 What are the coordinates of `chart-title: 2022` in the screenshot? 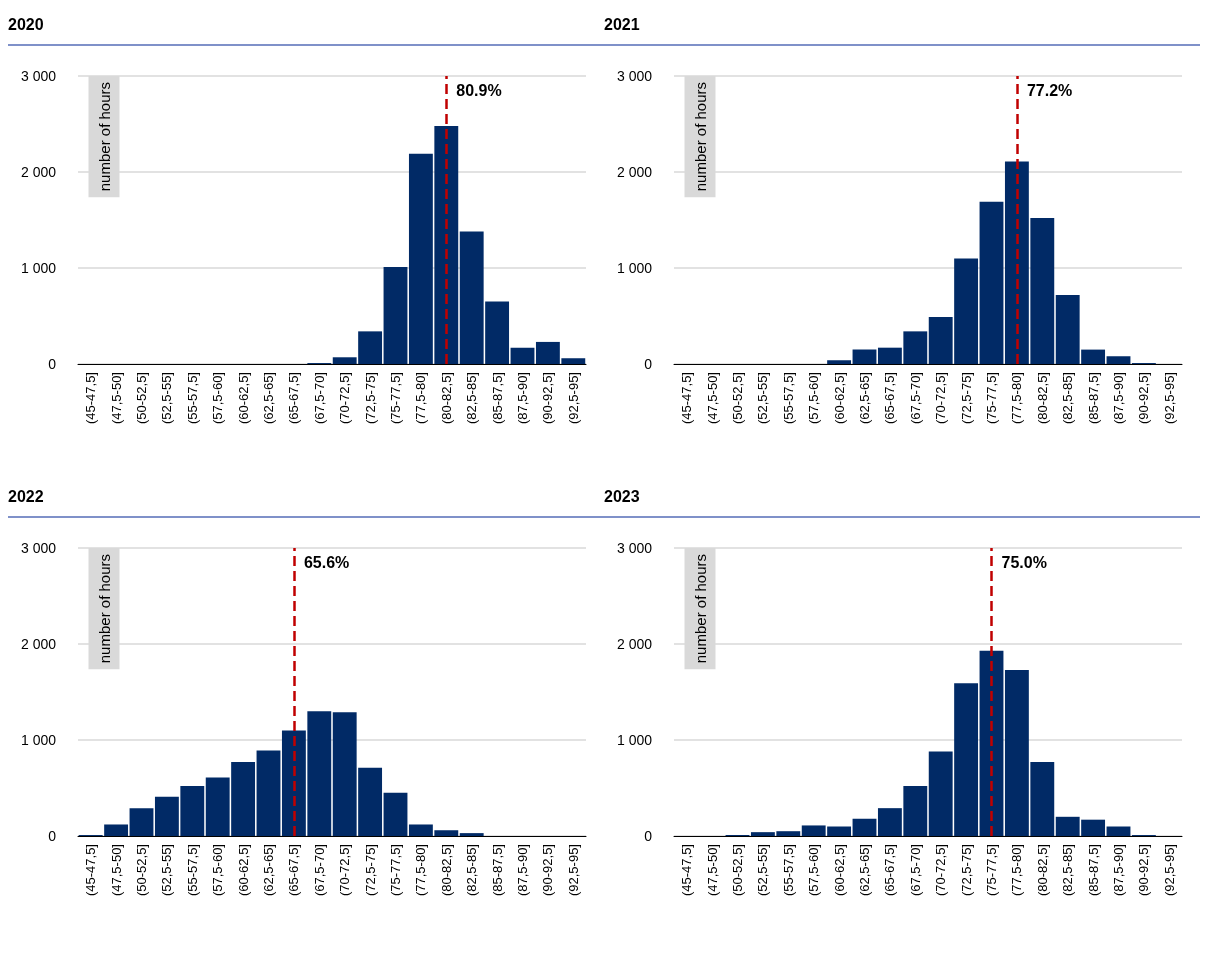 It's located at (306, 499).